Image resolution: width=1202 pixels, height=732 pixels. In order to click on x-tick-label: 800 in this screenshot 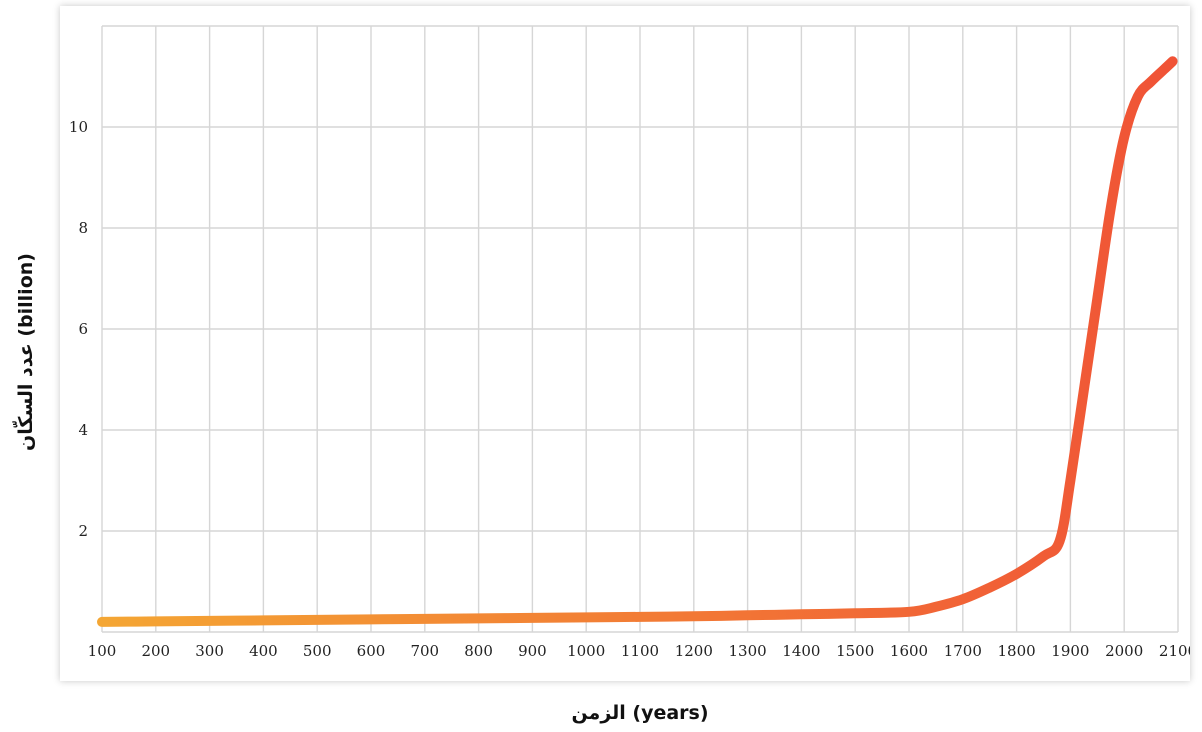, I will do `click(478, 651)`.